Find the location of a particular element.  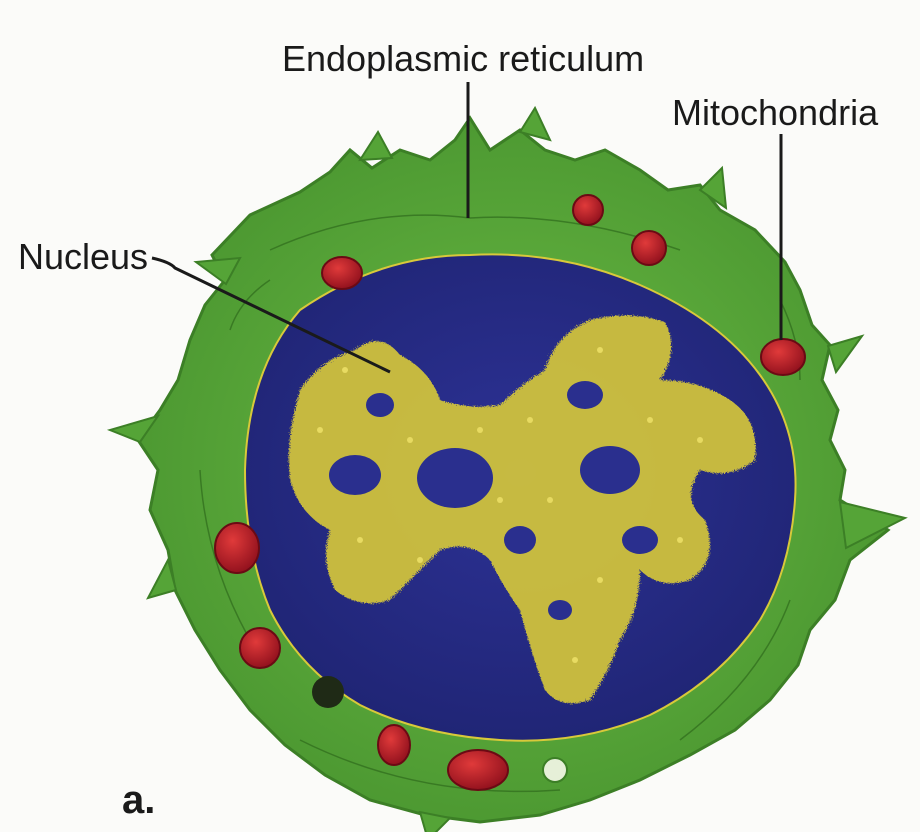

figure-panel-label: a. is located at coordinates (139, 800).